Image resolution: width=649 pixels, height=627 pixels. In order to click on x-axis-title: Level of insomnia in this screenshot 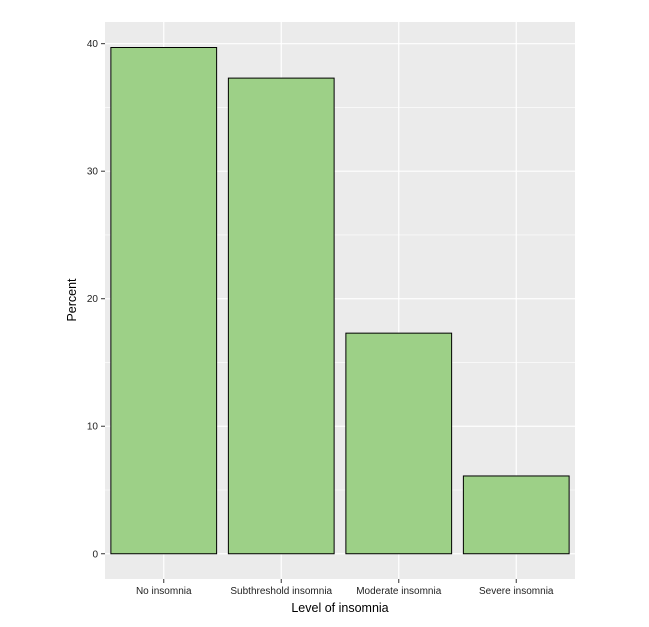, I will do `click(339, 608)`.